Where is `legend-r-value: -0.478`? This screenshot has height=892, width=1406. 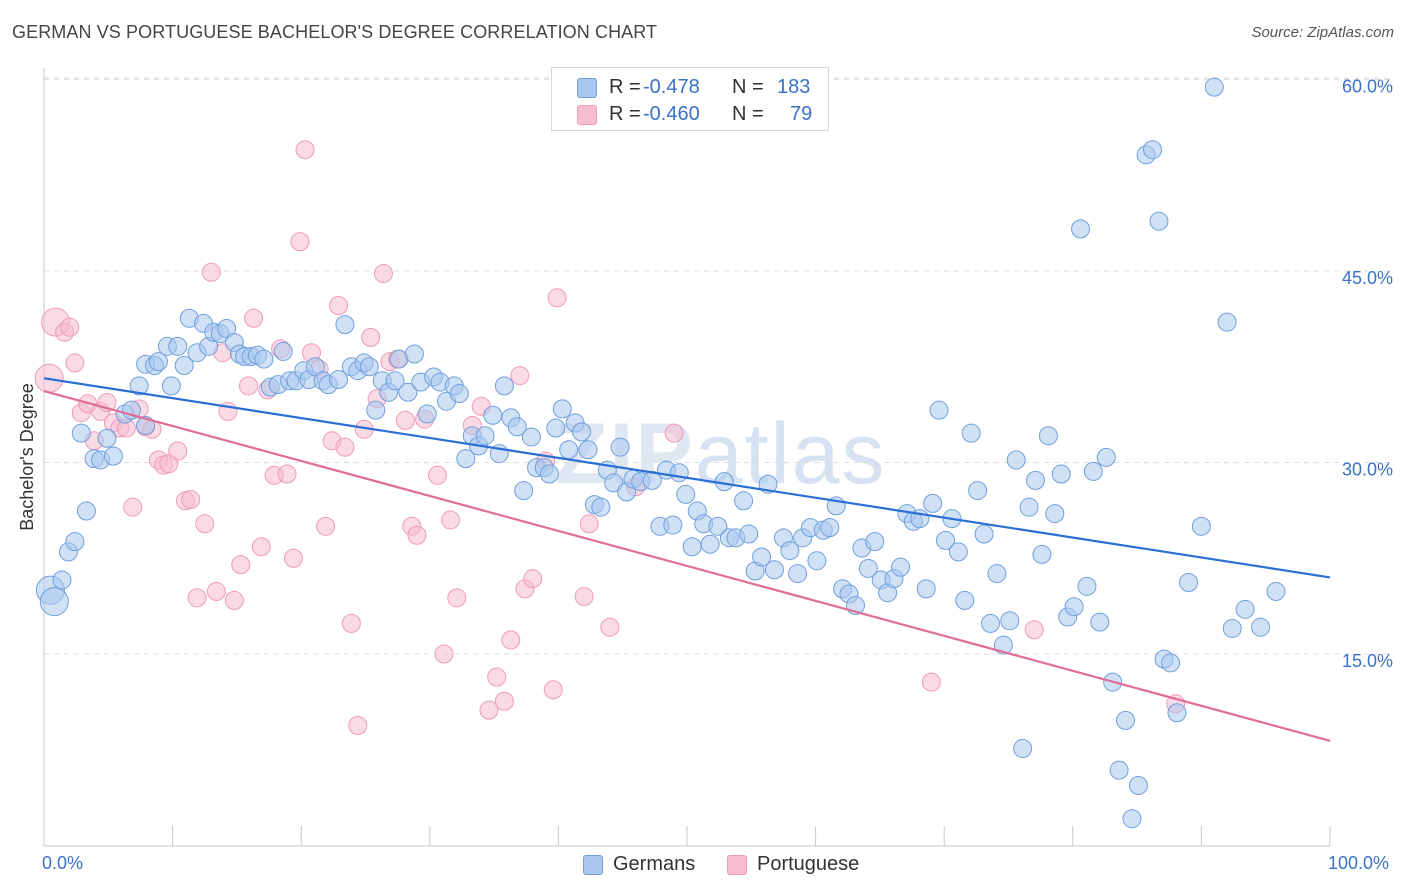
legend-r-value: -0.478 is located at coordinates (671, 87).